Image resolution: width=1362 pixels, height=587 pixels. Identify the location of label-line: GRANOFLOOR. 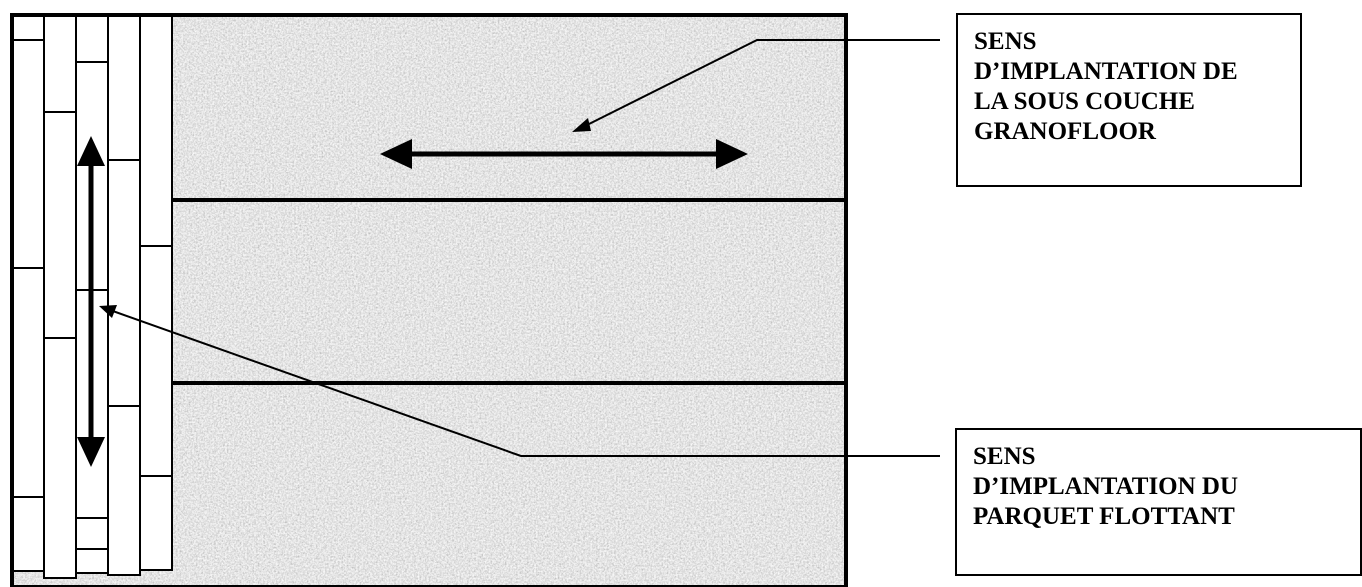
(1065, 131).